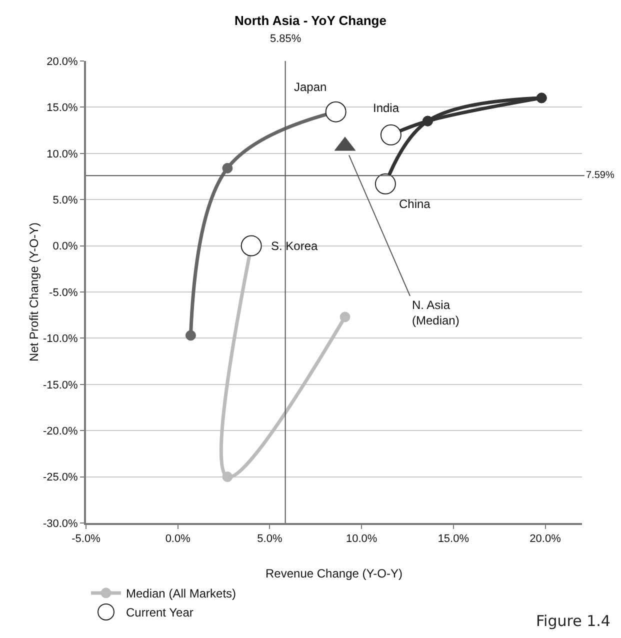 The width and height of the screenshot is (621, 638). Describe the element at coordinates (454, 539) in the screenshot. I see `x-tick-label: 15.0%` at that location.